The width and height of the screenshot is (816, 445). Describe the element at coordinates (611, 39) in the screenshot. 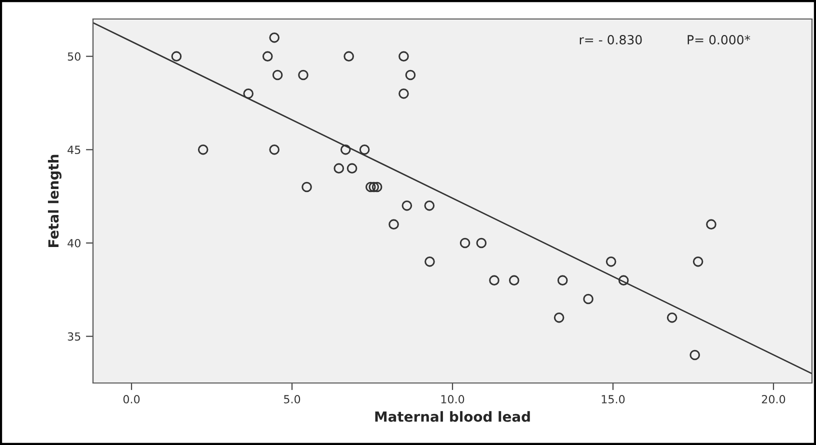

I see `annotation: r= - 0.830` at that location.